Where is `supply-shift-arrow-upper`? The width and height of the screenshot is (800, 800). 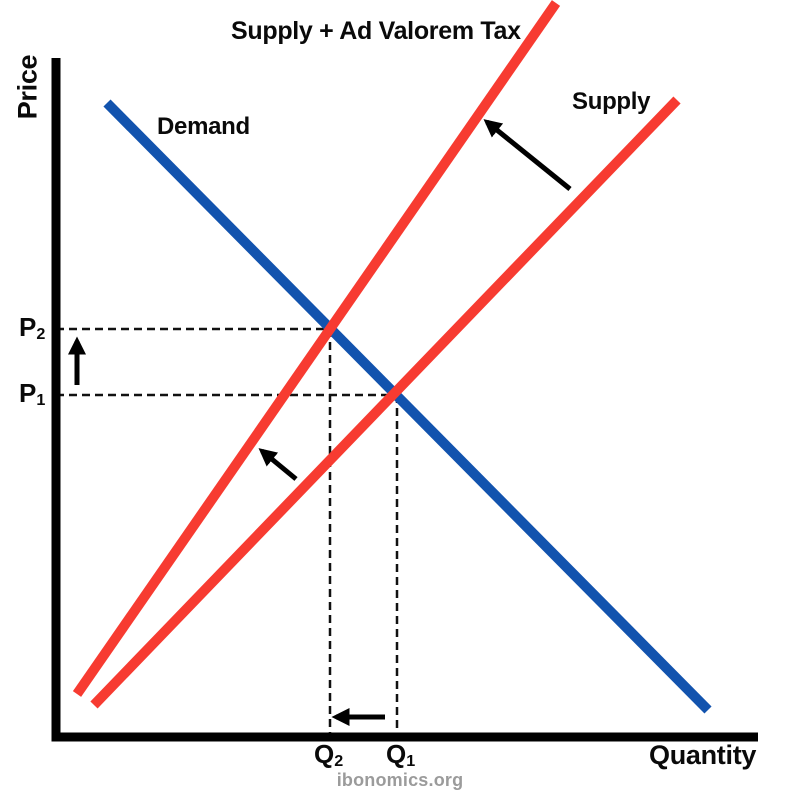 supply-shift-arrow-upper is located at coordinates (527, 155).